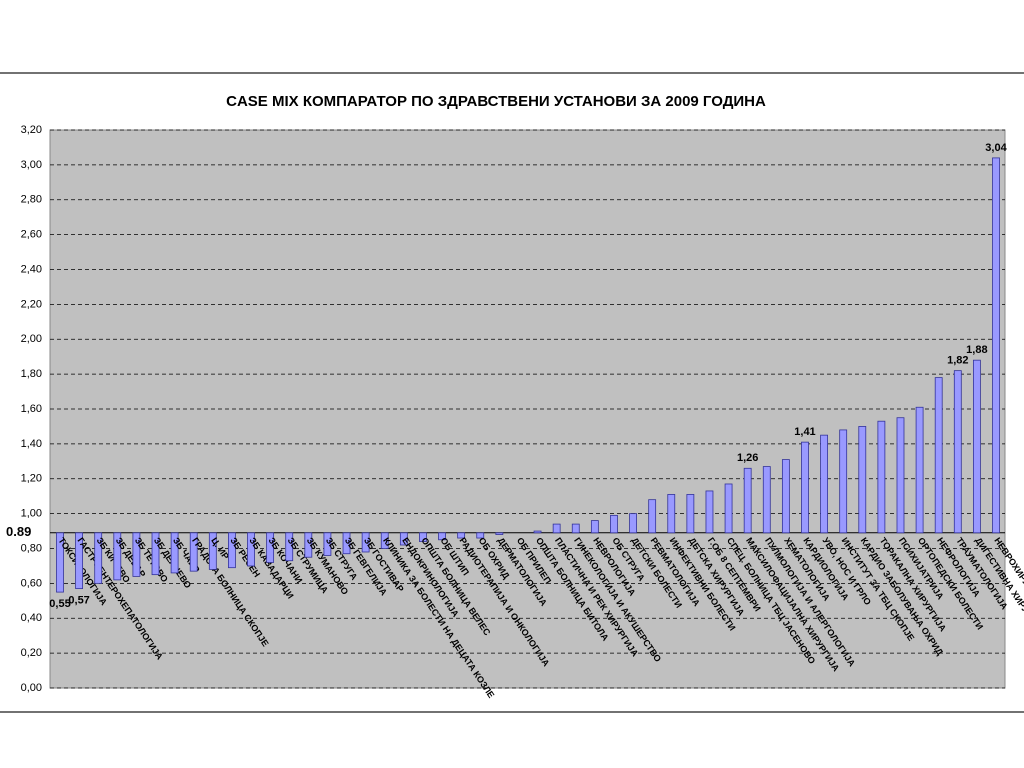 The height and width of the screenshot is (768, 1024). I want to click on y-tick-label: 0,60, so click(31, 583).